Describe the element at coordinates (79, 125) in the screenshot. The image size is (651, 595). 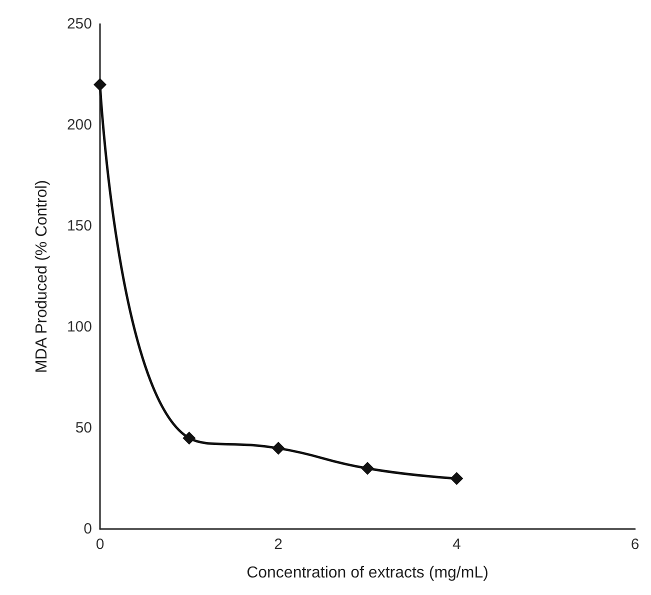
I see `y-tick-label: 200` at that location.